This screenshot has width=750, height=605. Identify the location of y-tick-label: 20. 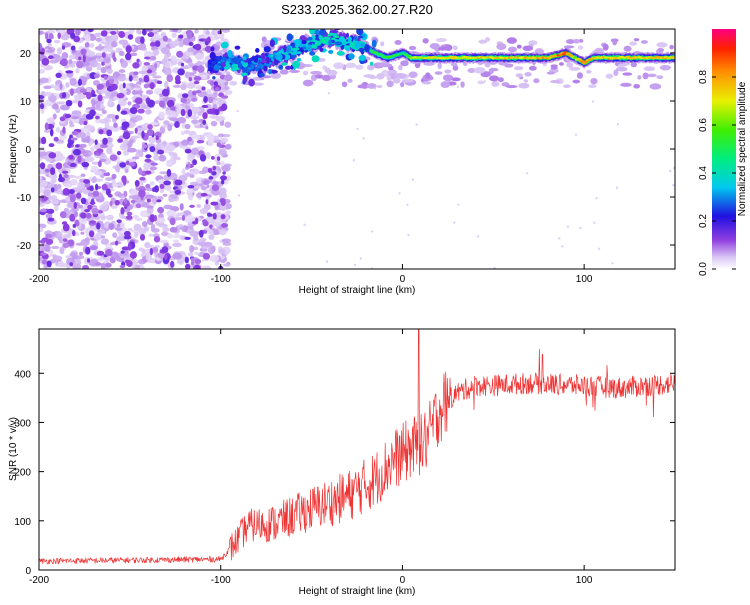
(26, 54).